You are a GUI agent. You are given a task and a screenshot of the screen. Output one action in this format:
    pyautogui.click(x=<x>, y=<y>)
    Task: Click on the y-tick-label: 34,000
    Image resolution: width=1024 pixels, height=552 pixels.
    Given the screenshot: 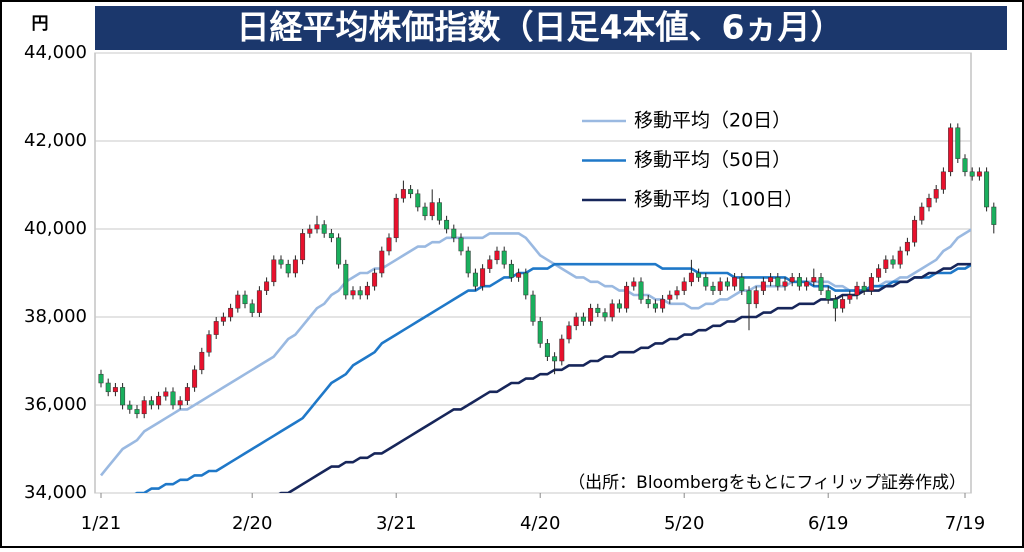 What is the action you would take?
    pyautogui.click(x=55, y=492)
    